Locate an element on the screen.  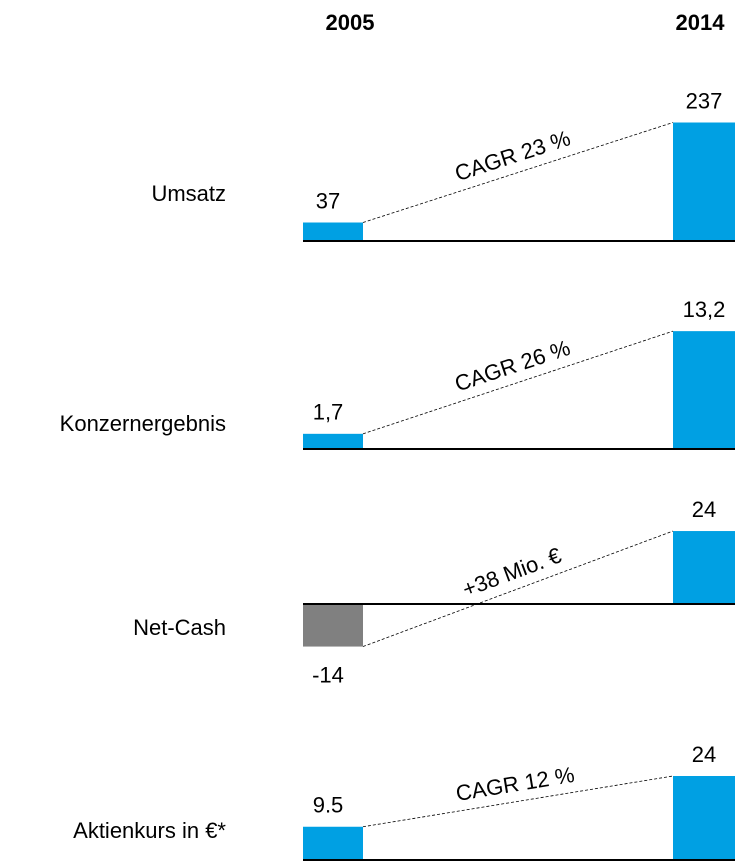
column-header: 2005 is located at coordinates (350, 22).